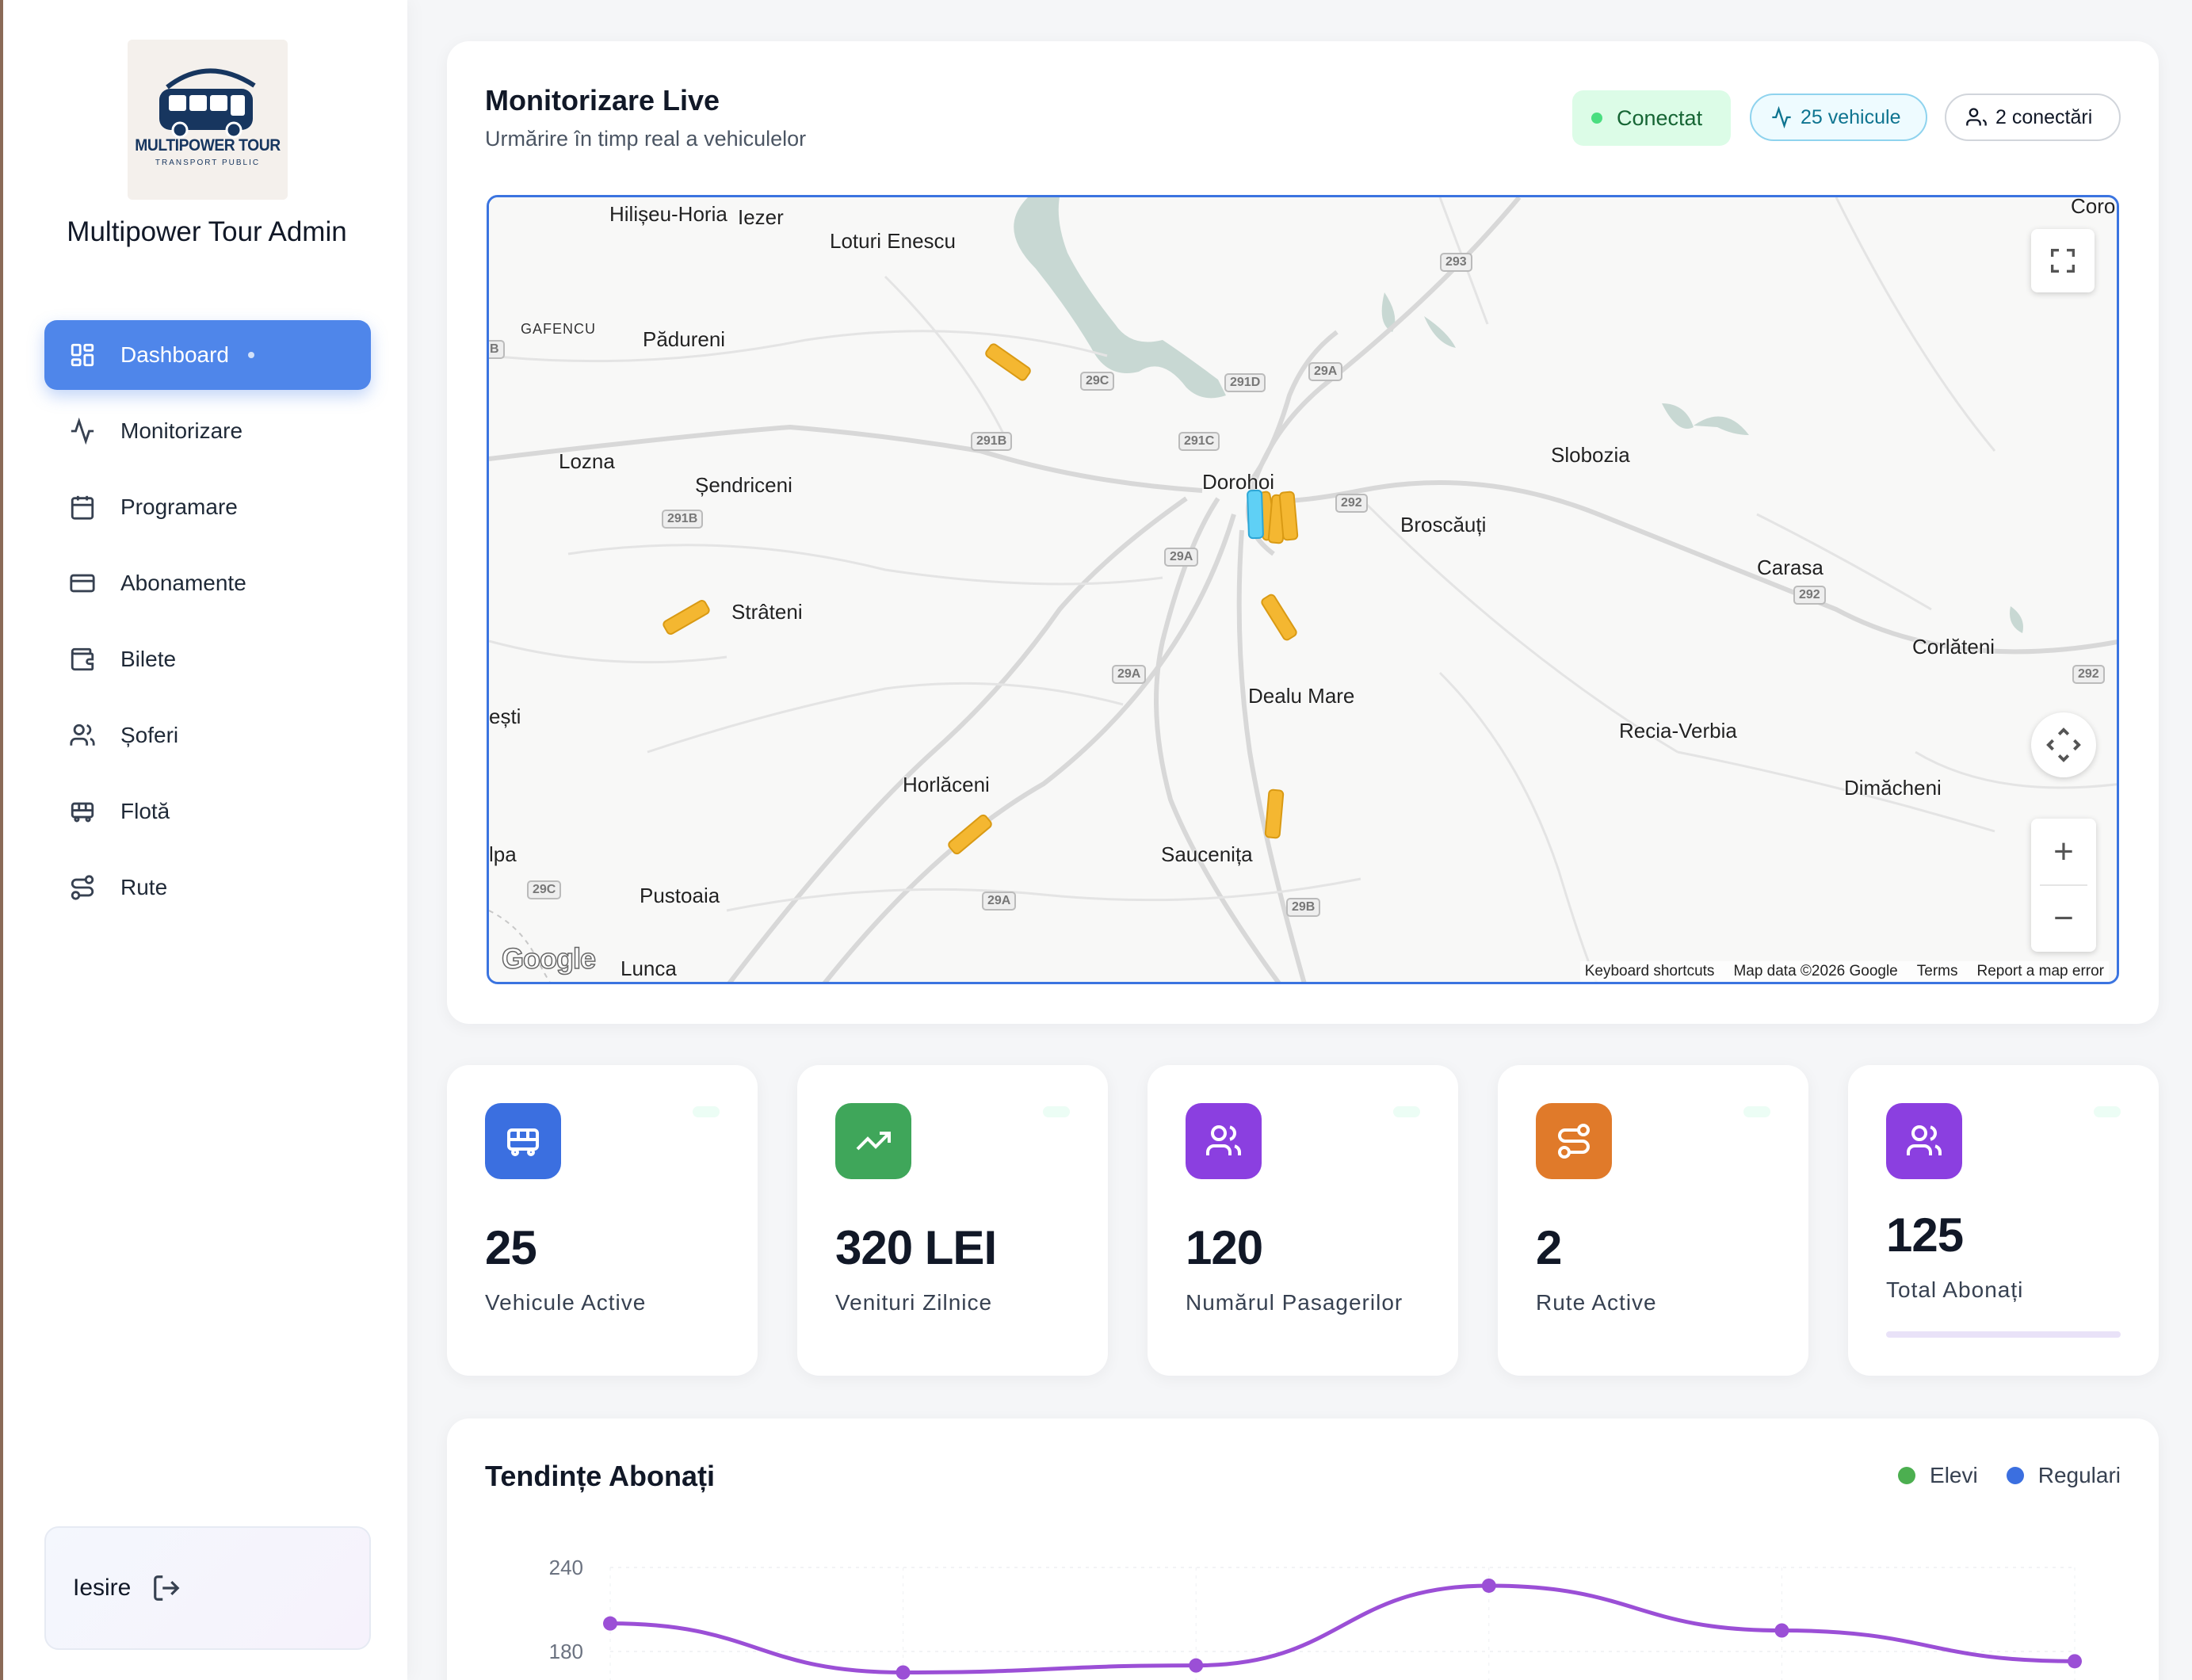 Image resolution: width=2192 pixels, height=1680 pixels. Describe the element at coordinates (767, 612) in the screenshot. I see `map-place-label: Strâteni` at that location.